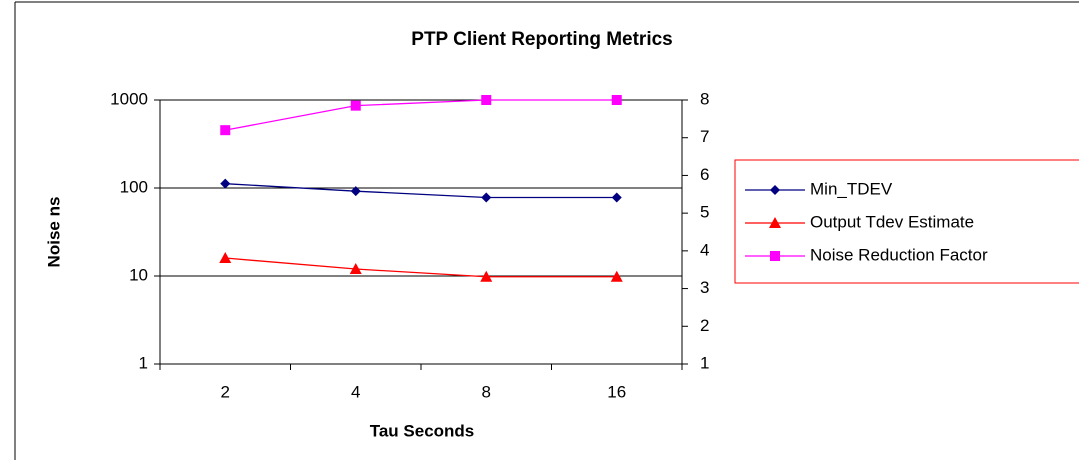 The height and width of the screenshot is (460, 1079). I want to click on legend-label: Output Tdev Estimate, so click(892, 221).